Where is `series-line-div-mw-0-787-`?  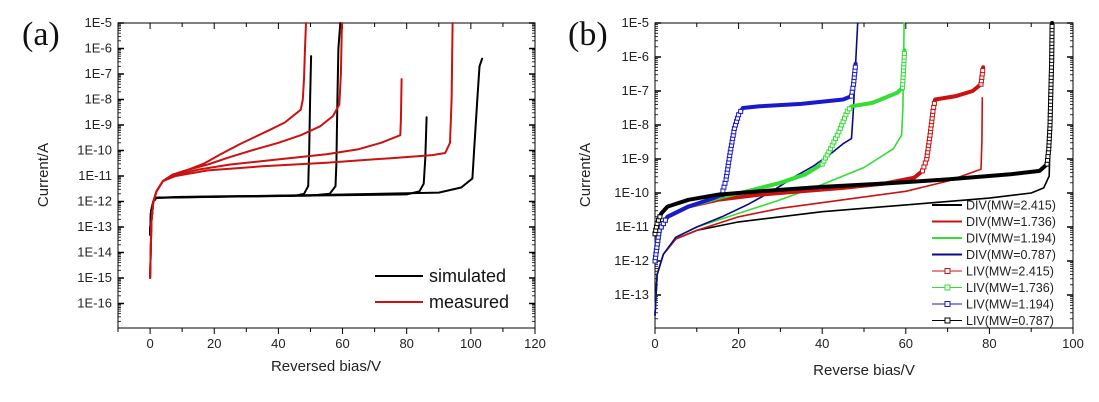 series-line-div-mw-0-787- is located at coordinates (756, 169).